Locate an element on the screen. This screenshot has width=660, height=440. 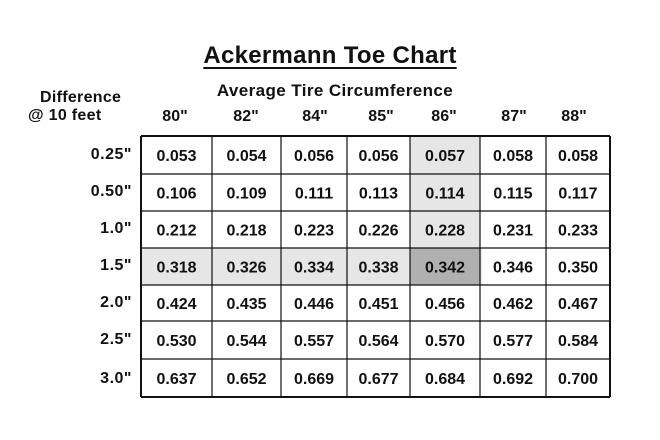
row-label-2-5: 2.5" is located at coordinates (116, 339).